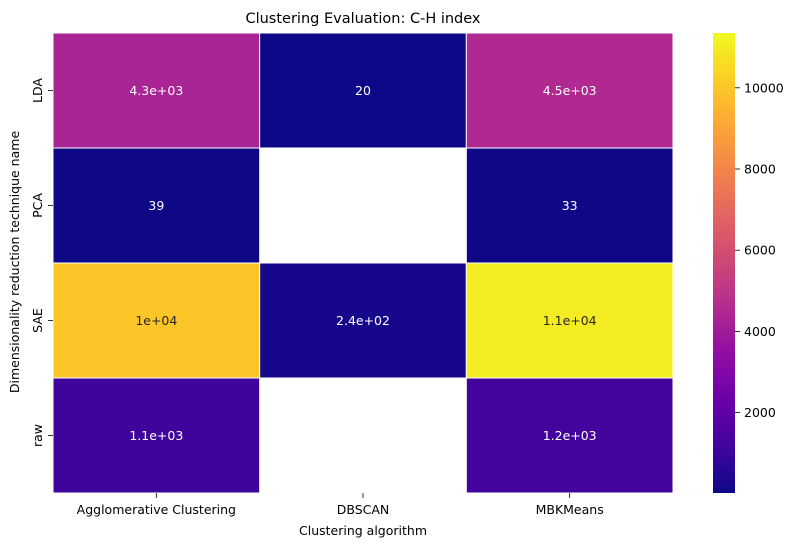 This screenshot has width=798, height=547. I want to click on cell-annotation: 1.2e+03, so click(570, 435).